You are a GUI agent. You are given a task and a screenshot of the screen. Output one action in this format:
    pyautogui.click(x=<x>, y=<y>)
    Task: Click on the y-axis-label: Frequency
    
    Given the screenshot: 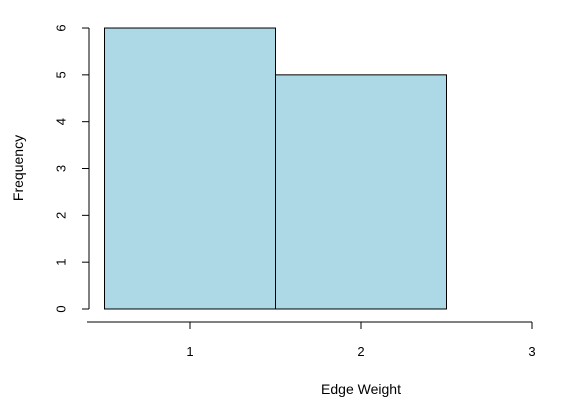 What is the action you would take?
    pyautogui.click(x=18, y=168)
    